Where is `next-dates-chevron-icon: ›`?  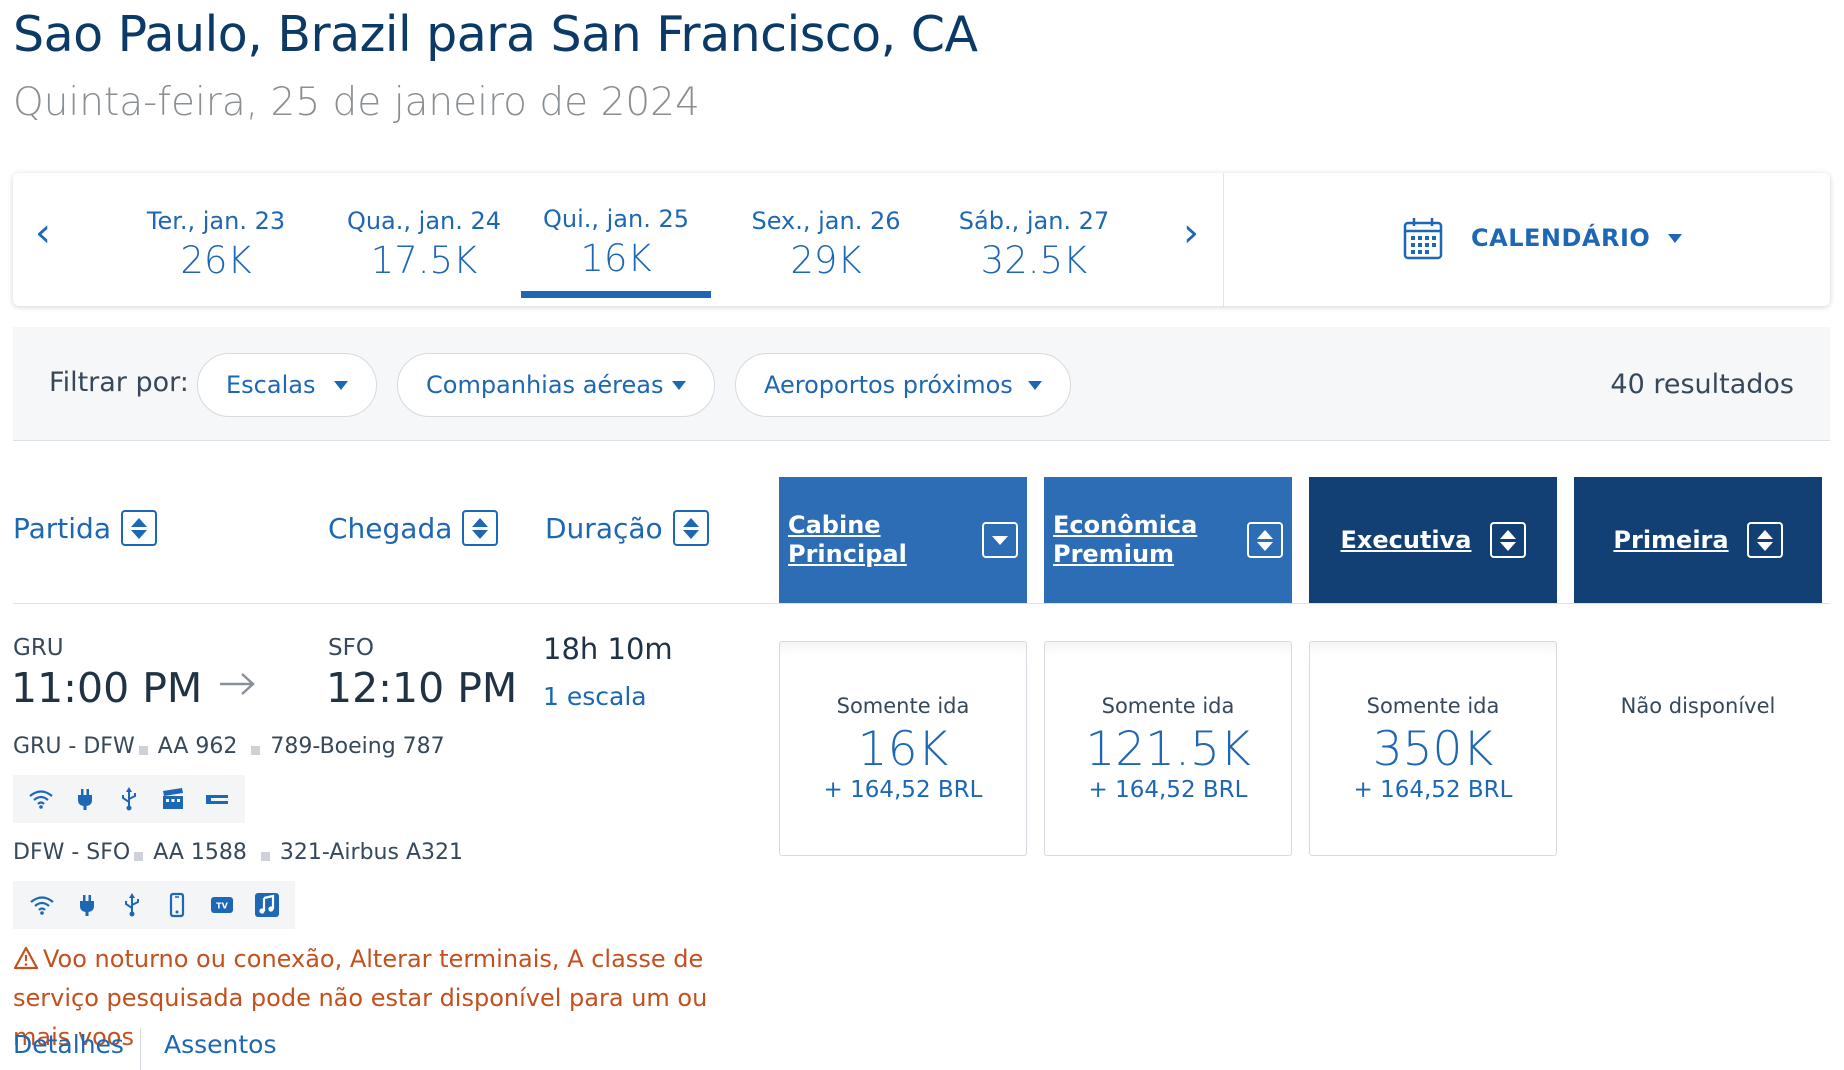
next-dates-chevron-icon: › is located at coordinates (1191, 233).